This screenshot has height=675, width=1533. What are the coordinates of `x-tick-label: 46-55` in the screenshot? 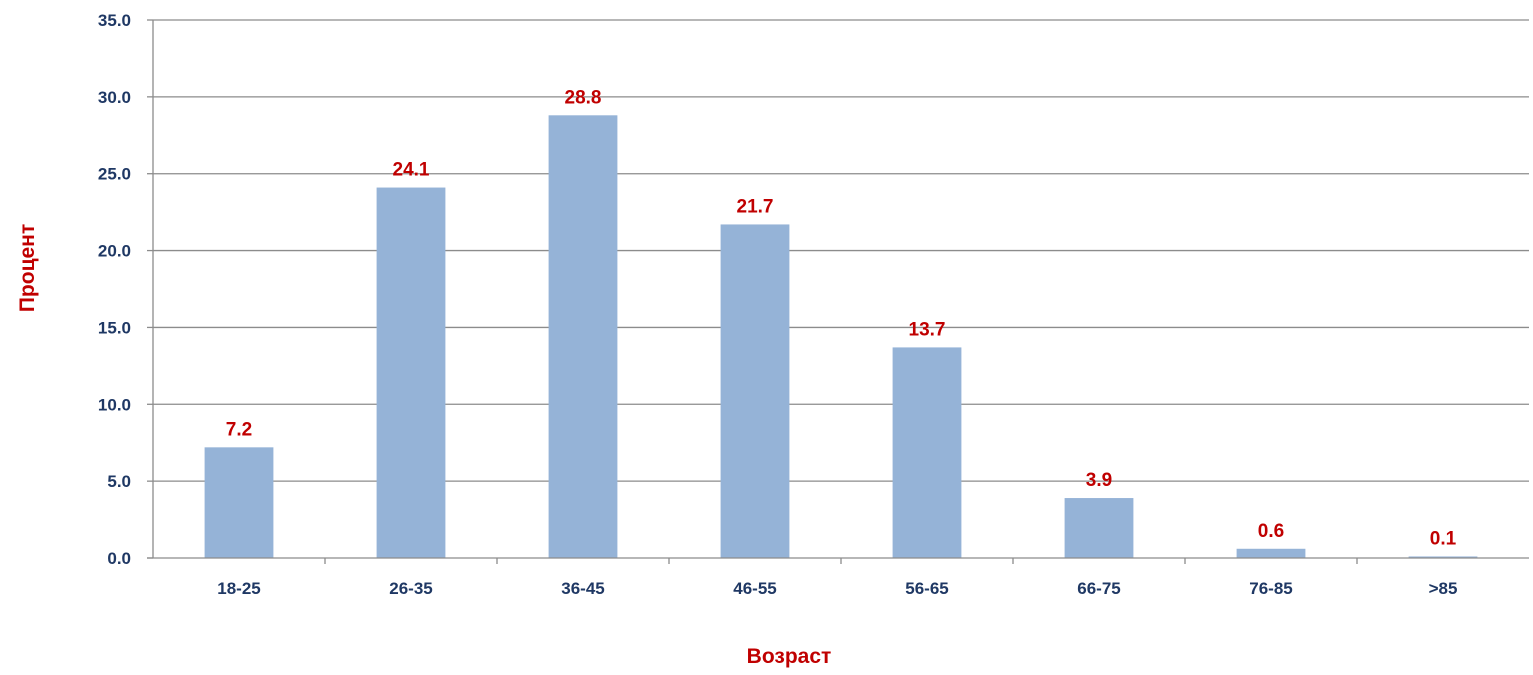 It's located at (754, 588).